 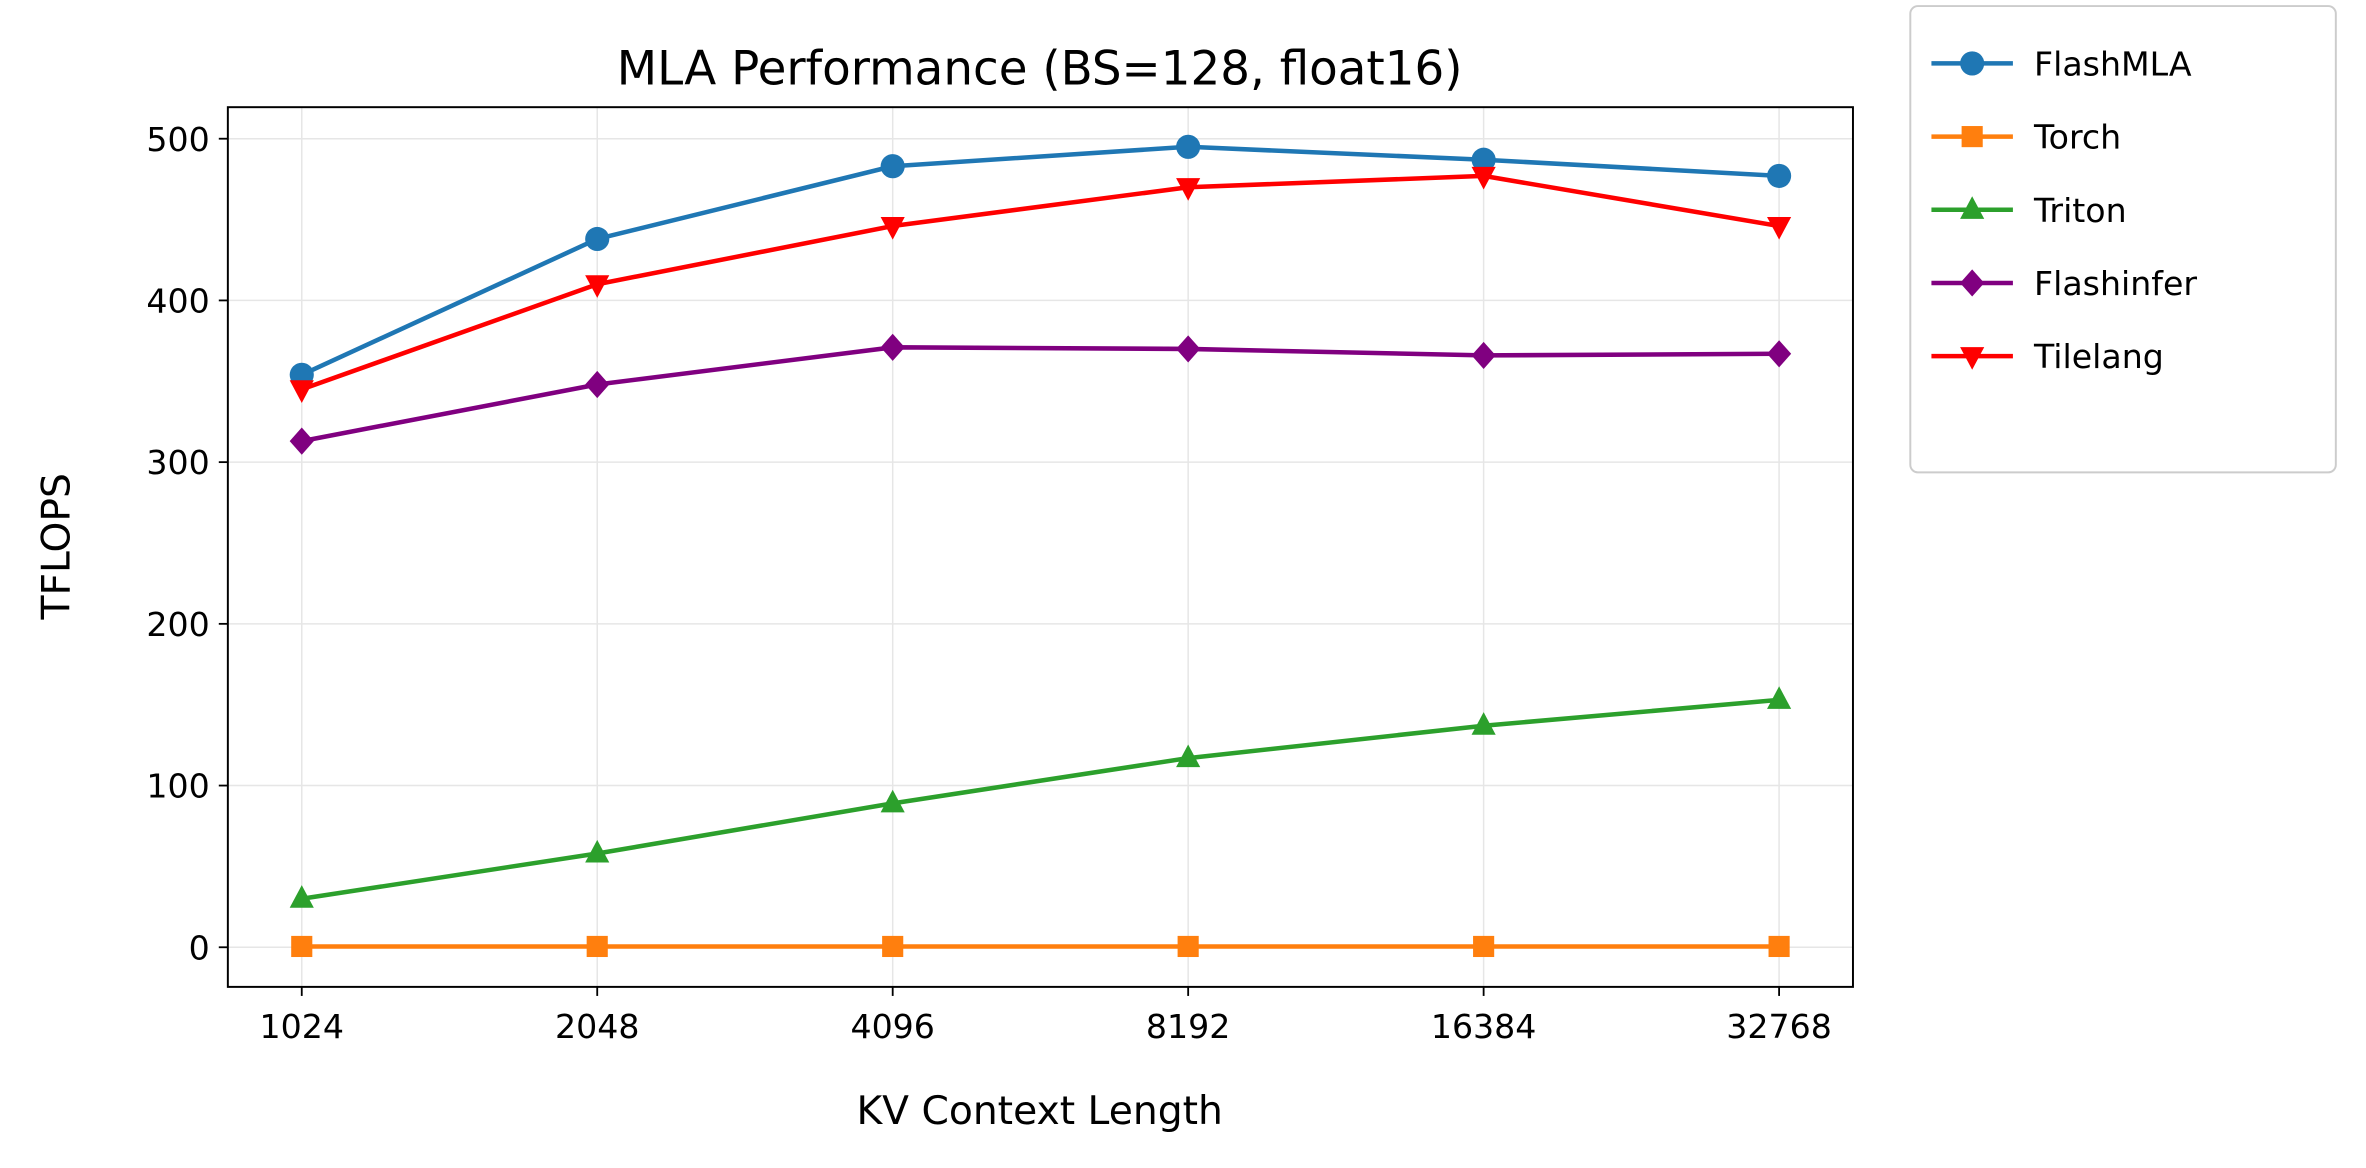 What do you see at coordinates (2080, 210) in the screenshot?
I see `legend-label-triton: Triton` at bounding box center [2080, 210].